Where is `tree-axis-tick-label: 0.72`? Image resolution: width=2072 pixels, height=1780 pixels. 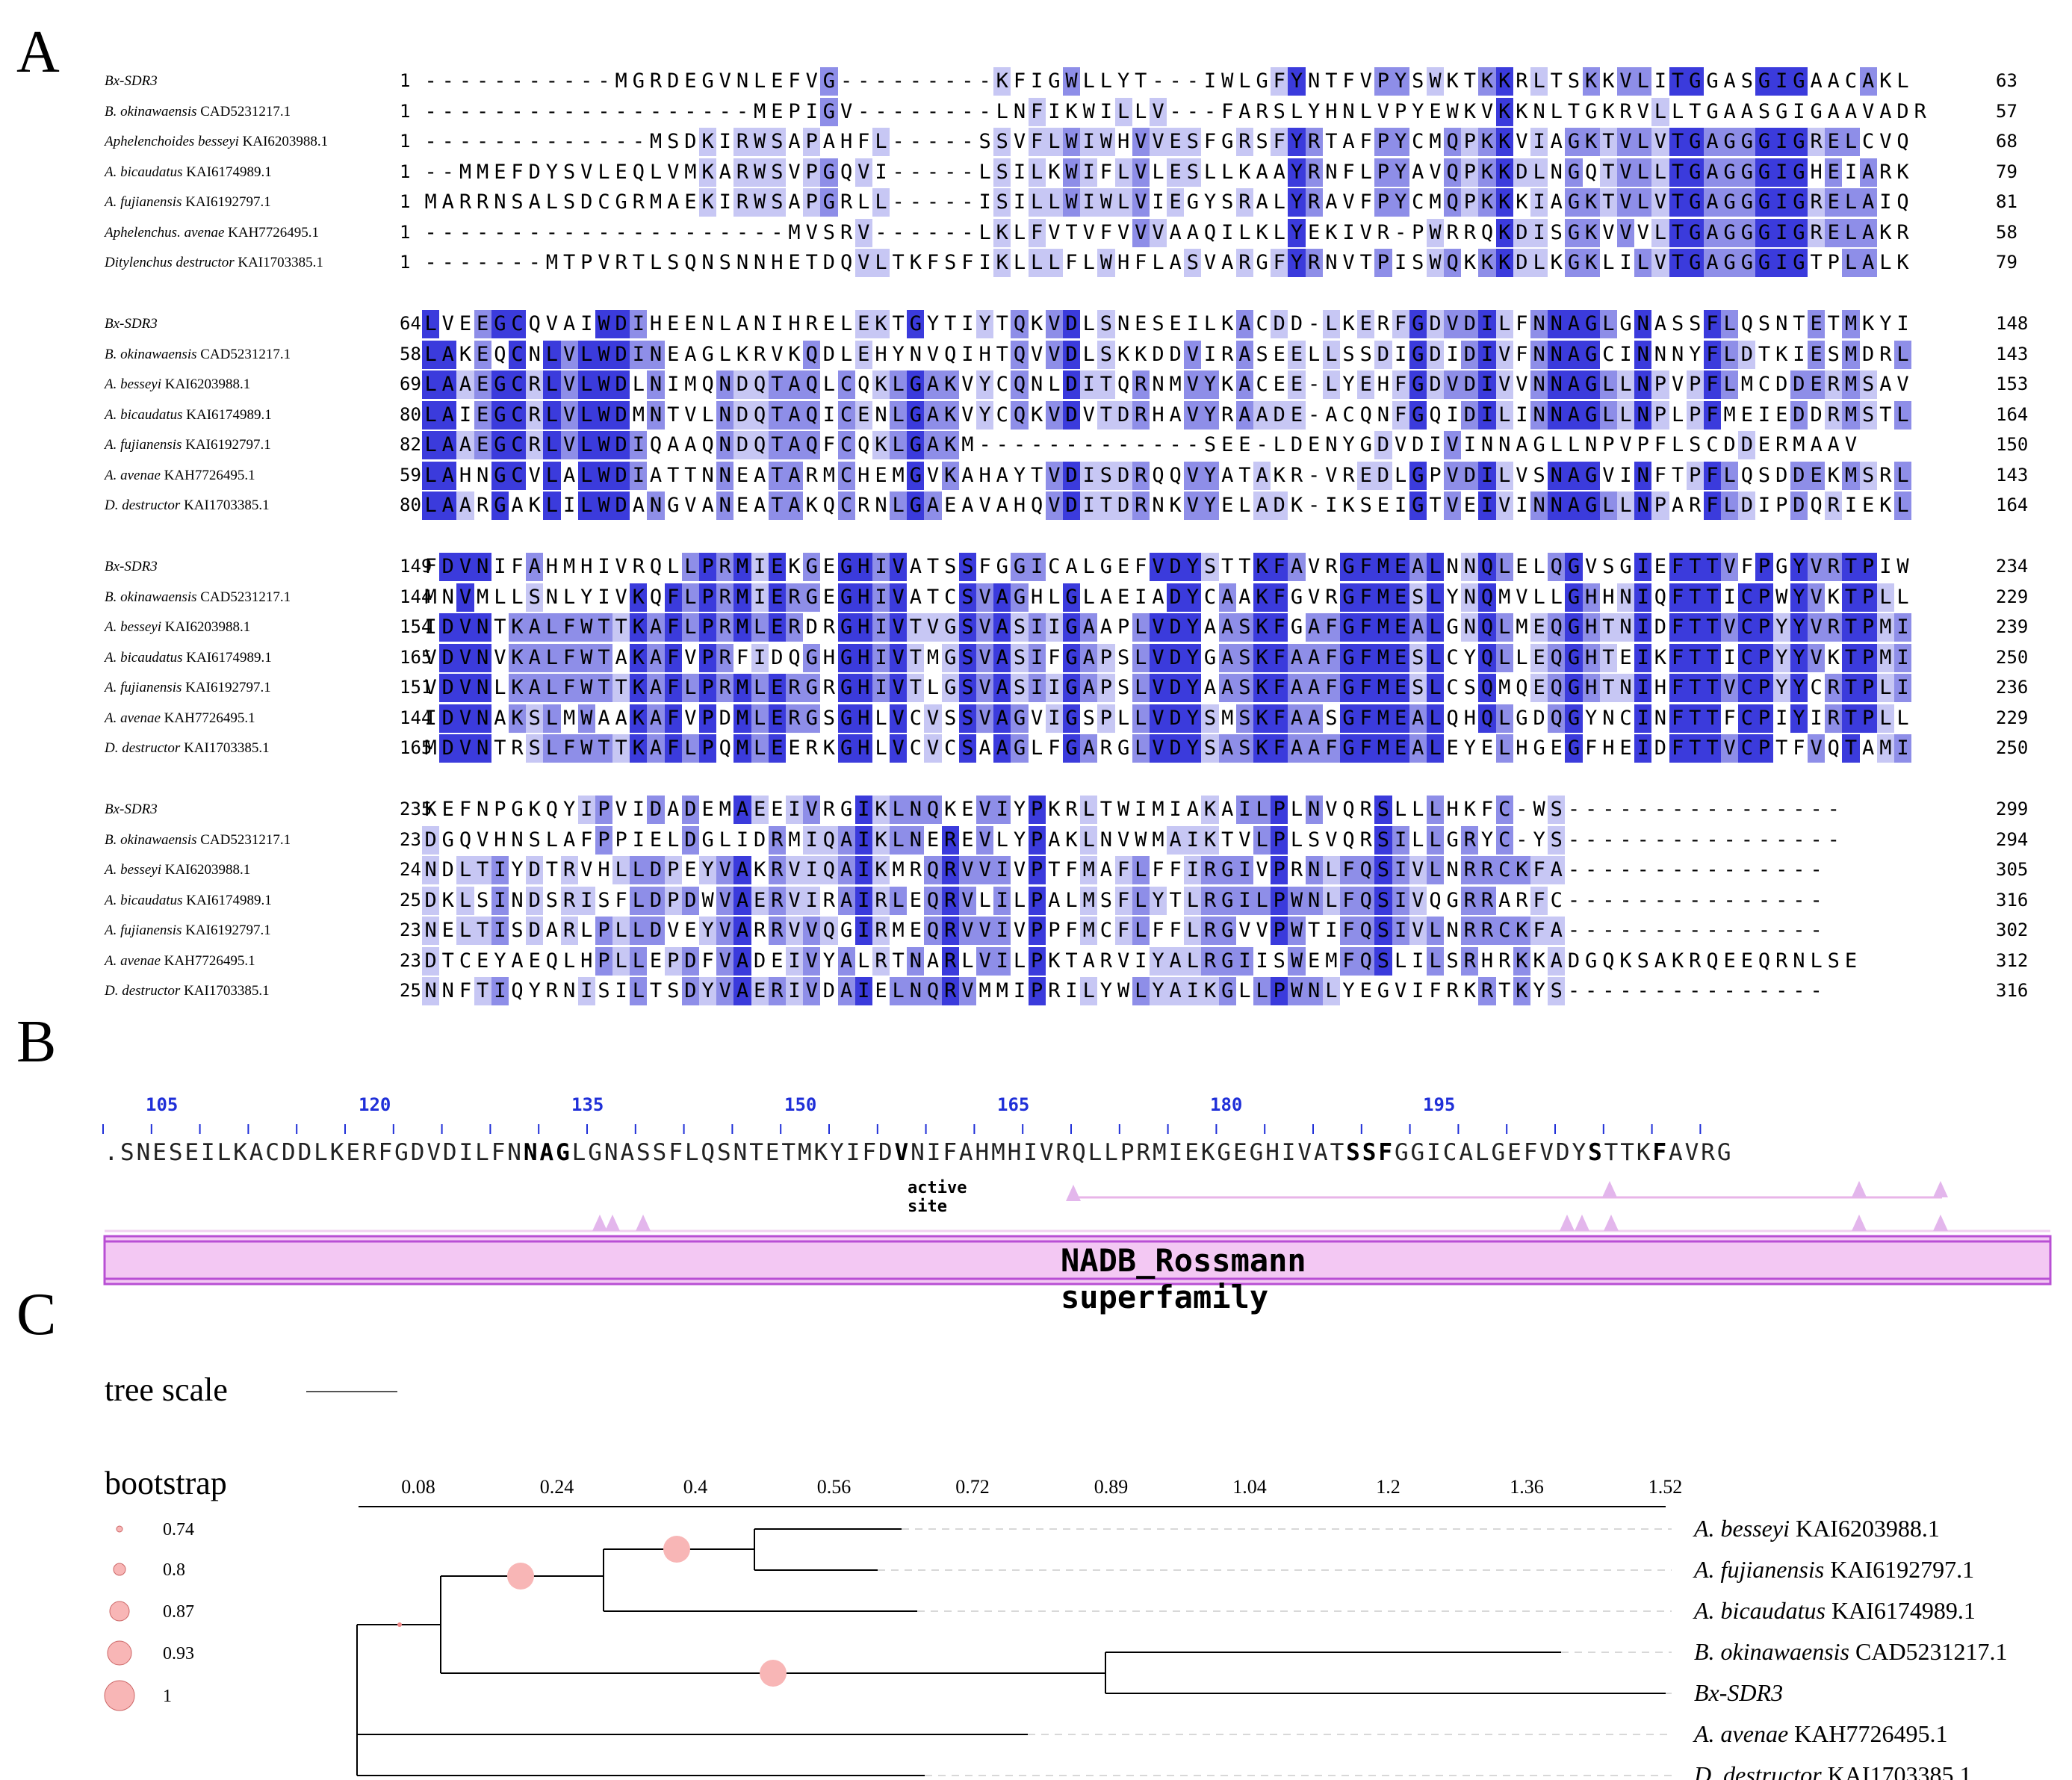 tree-axis-tick-label: 0.72 is located at coordinates (972, 1487).